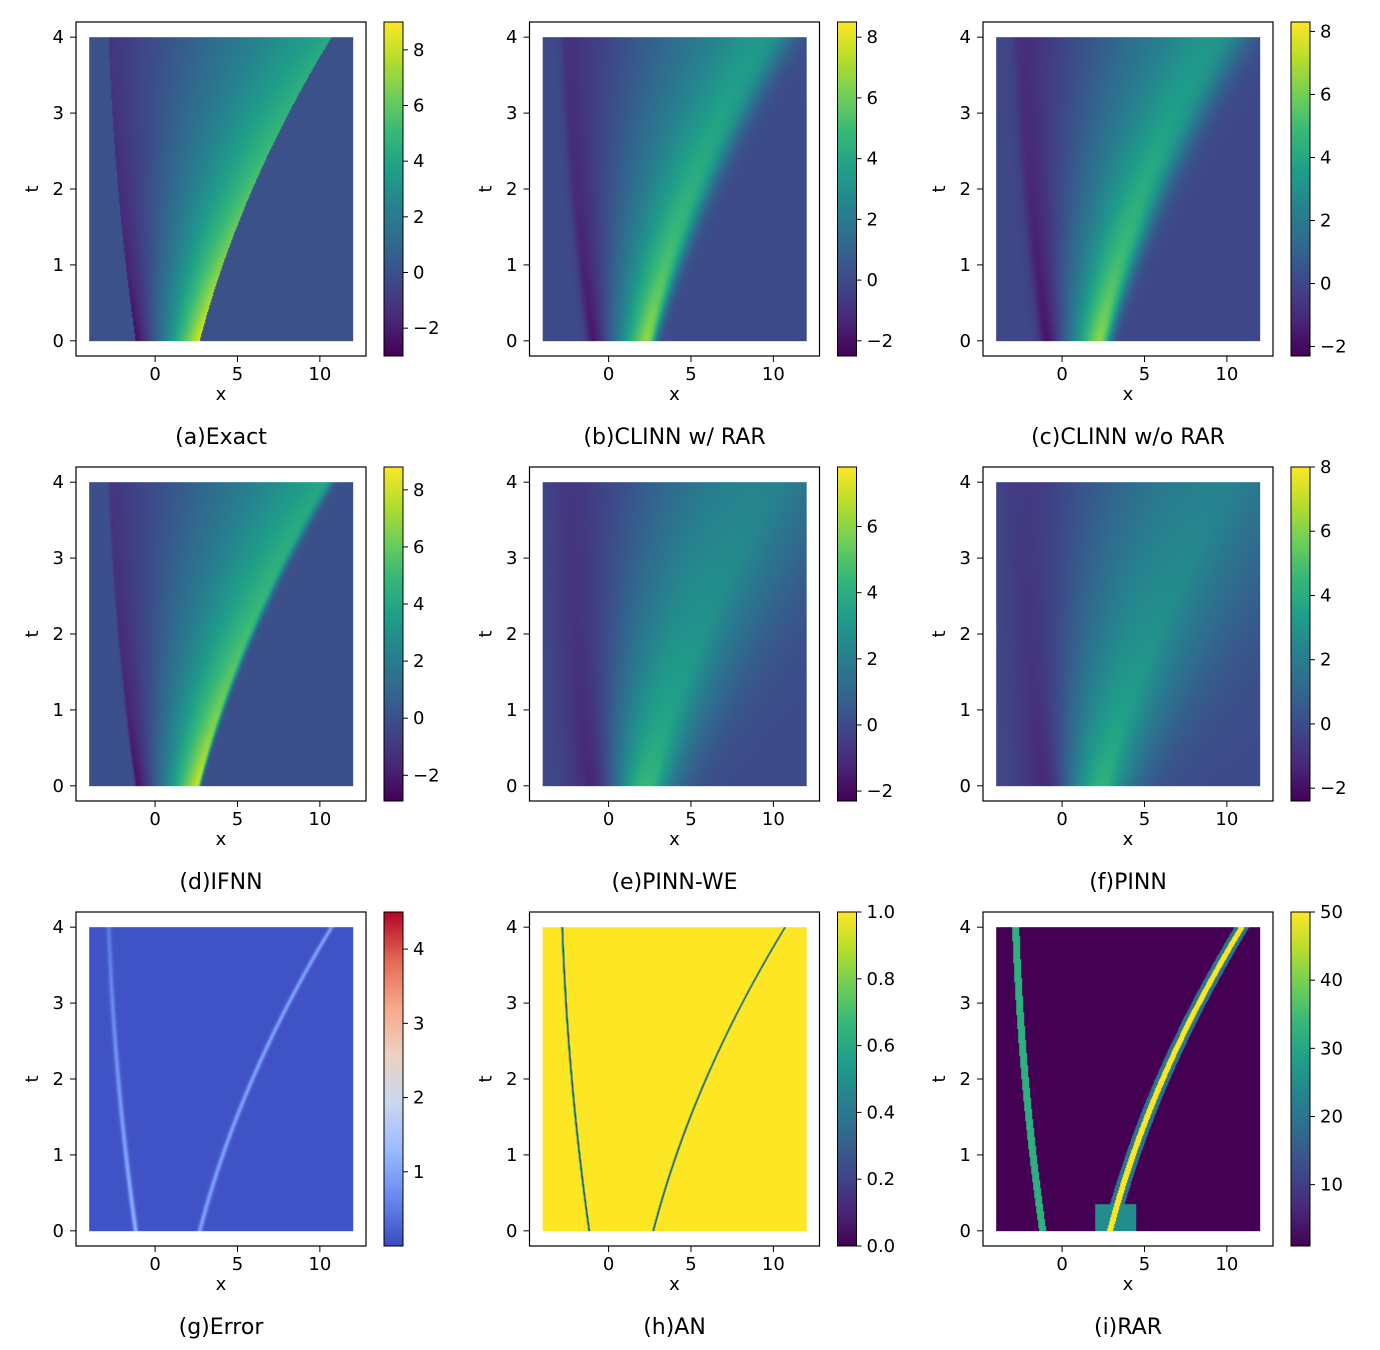 The width and height of the screenshot is (1380, 1350). Describe the element at coordinates (1331, 1048) in the screenshot. I see `colorbar-tick-label: 30` at that location.